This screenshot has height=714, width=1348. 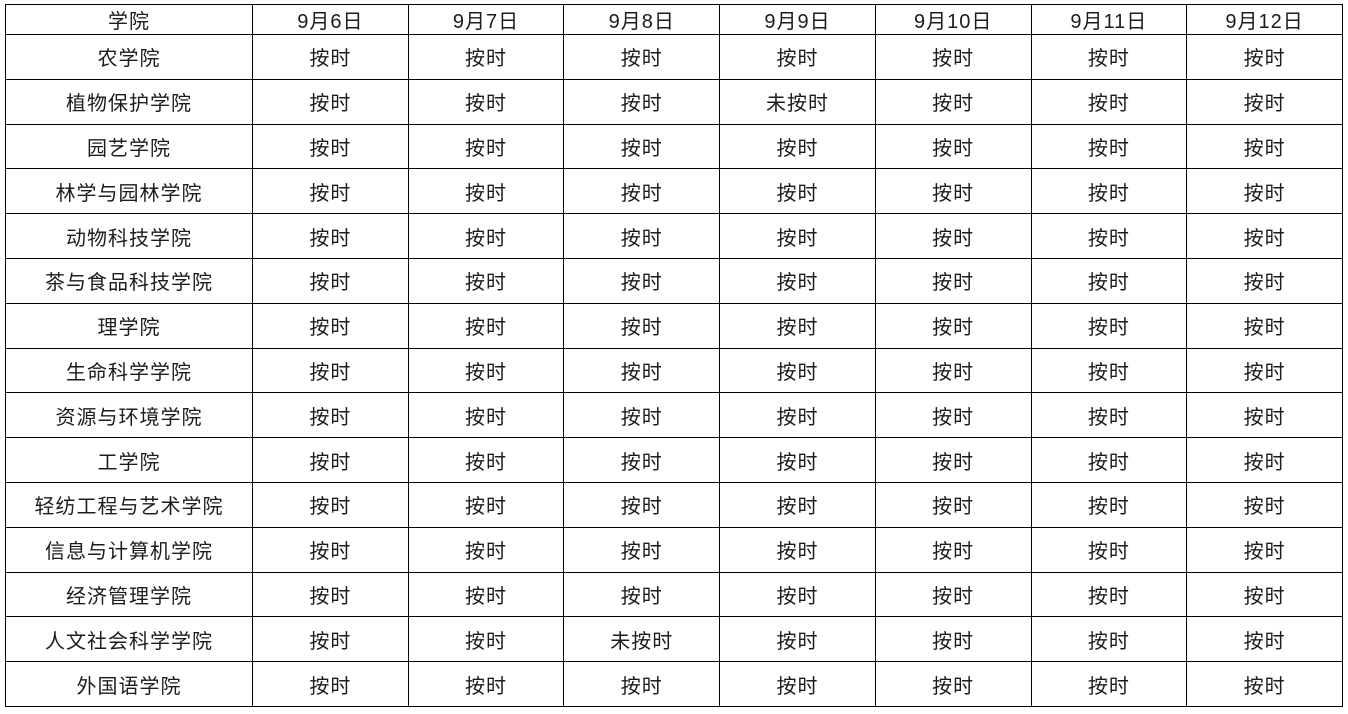 What do you see at coordinates (129, 146) in the screenshot?
I see `college-cell: 园艺学院` at bounding box center [129, 146].